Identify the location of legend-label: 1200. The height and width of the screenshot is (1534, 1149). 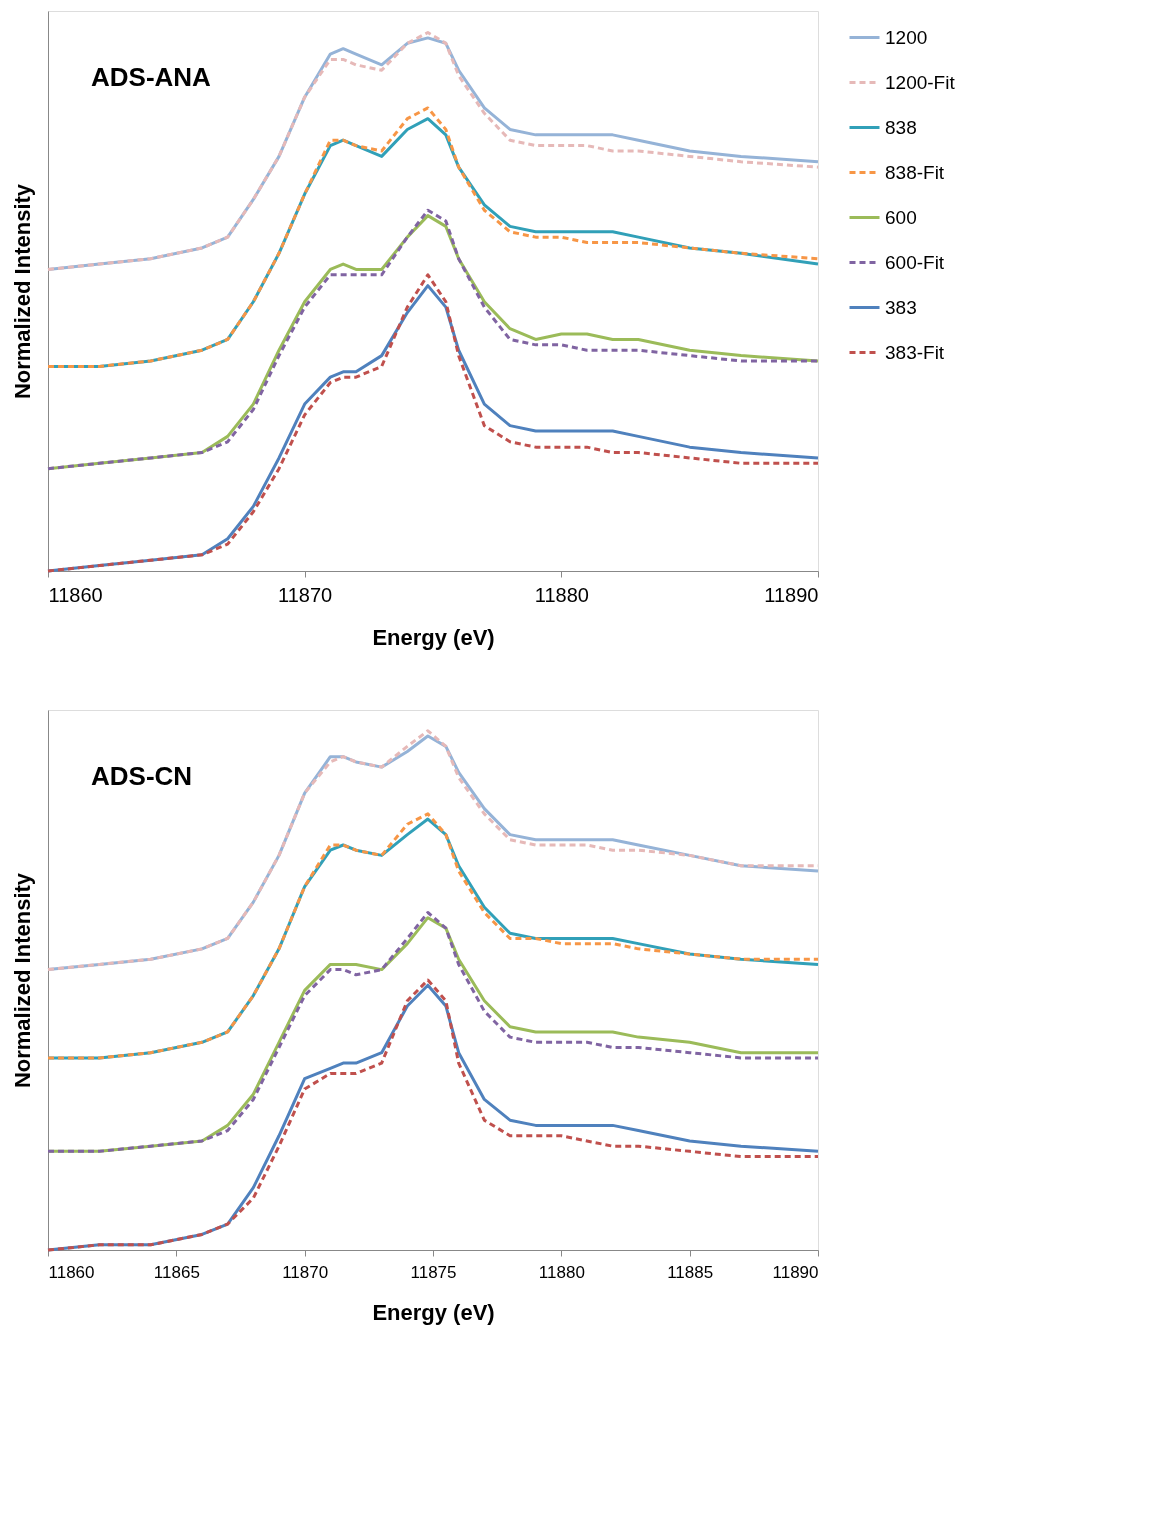
(906, 37).